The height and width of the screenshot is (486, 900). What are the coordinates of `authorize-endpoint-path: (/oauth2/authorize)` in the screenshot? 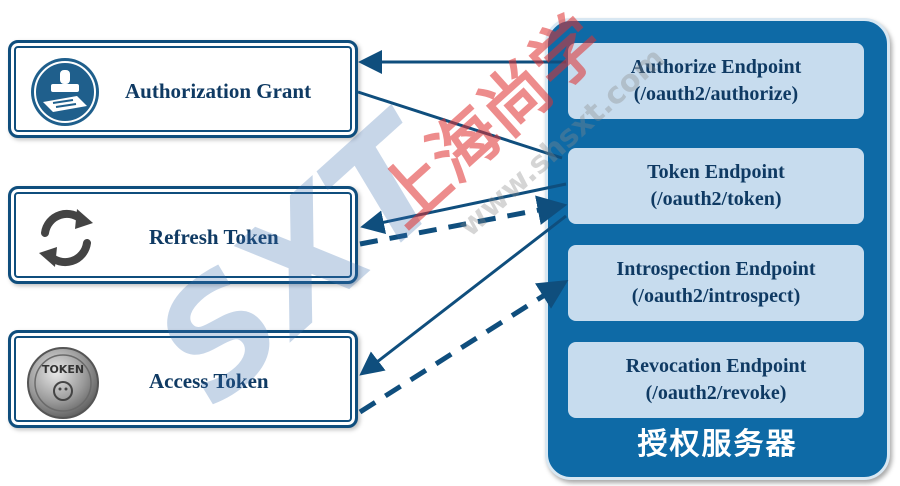 It's located at (716, 94).